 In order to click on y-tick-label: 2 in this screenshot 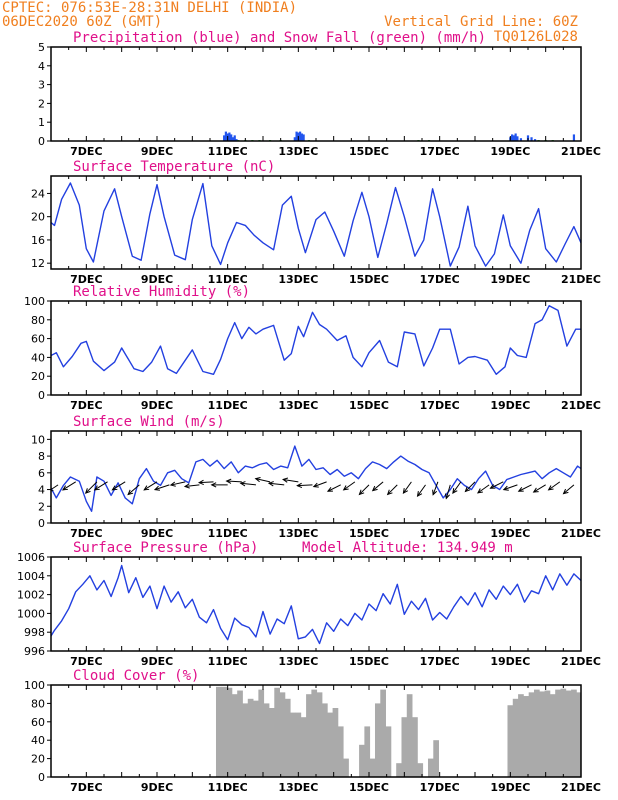, I will do `click(41, 506)`.